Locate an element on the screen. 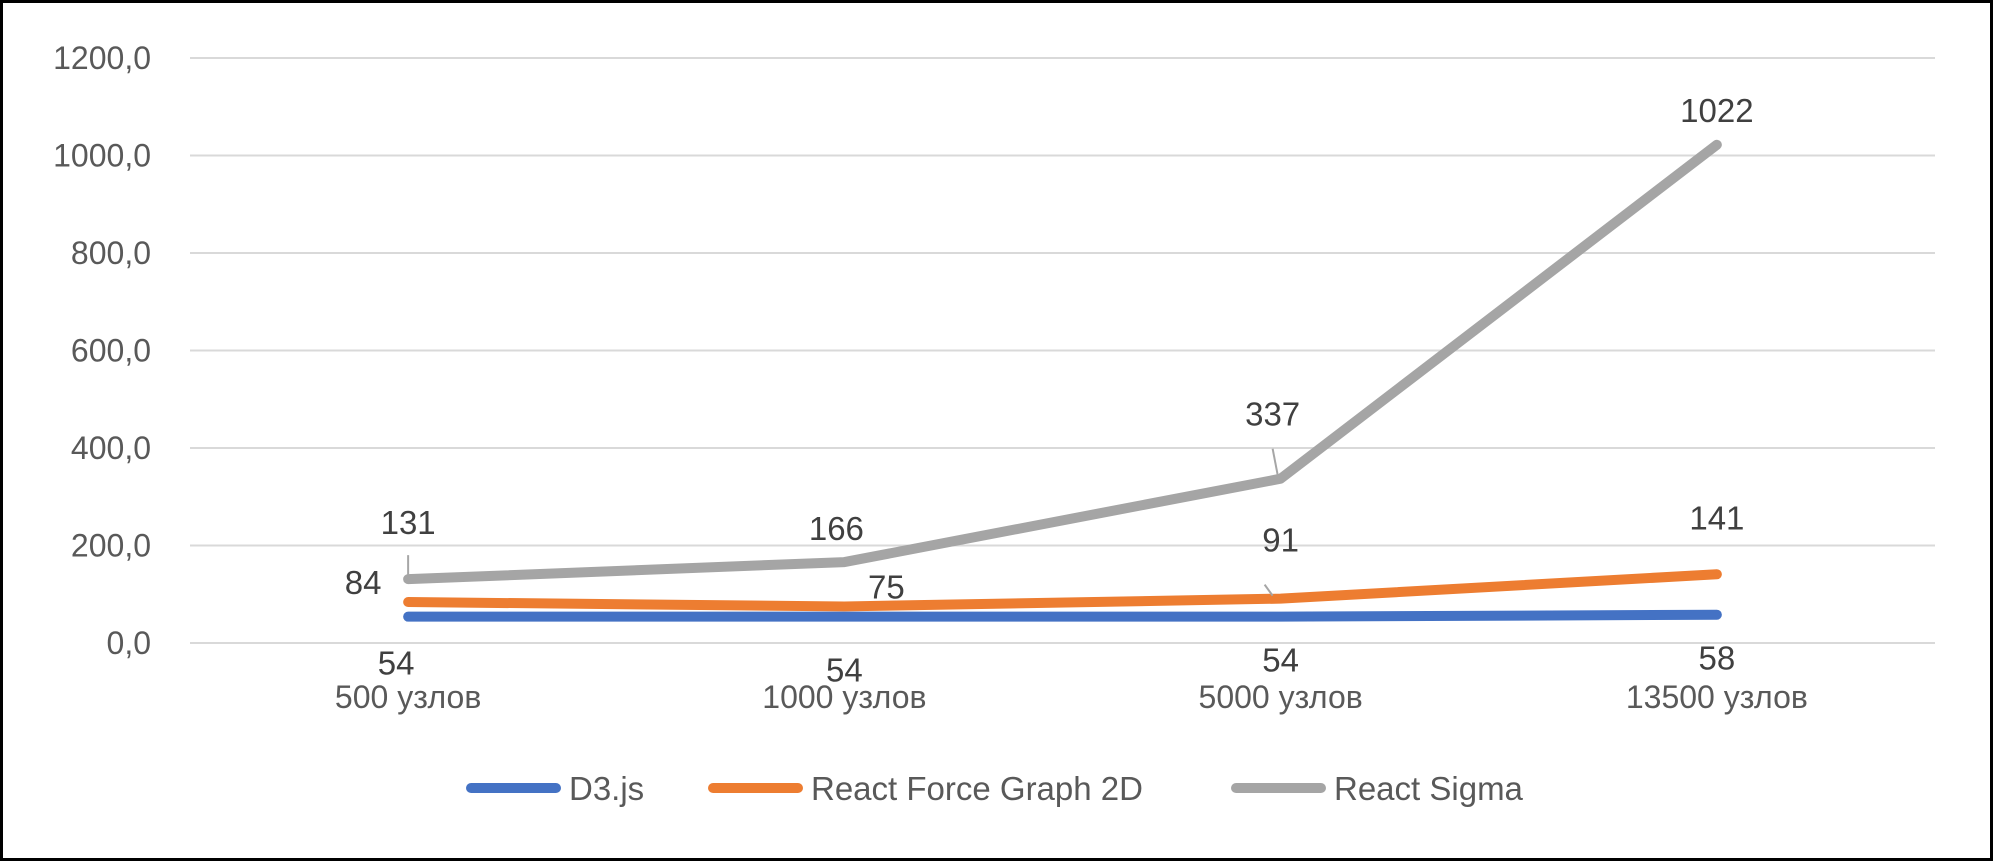 The height and width of the screenshot is (864, 1993). x-axis-tick-labels: 500 узлов 1000 узлов 5000 узлов 13500 узлов is located at coordinates (1071, 697).